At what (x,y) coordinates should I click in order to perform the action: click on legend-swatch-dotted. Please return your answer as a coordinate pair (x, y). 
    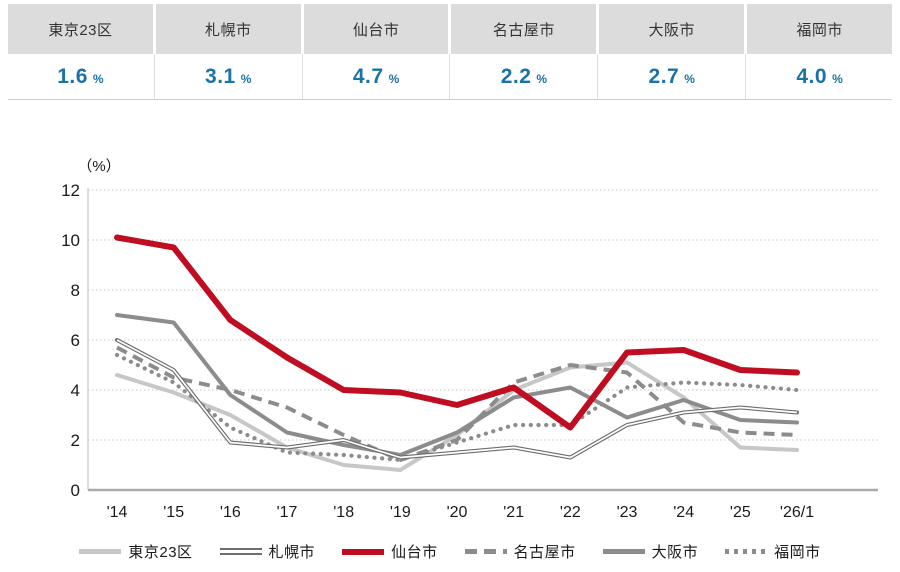
    Looking at the image, I should click on (746, 551).